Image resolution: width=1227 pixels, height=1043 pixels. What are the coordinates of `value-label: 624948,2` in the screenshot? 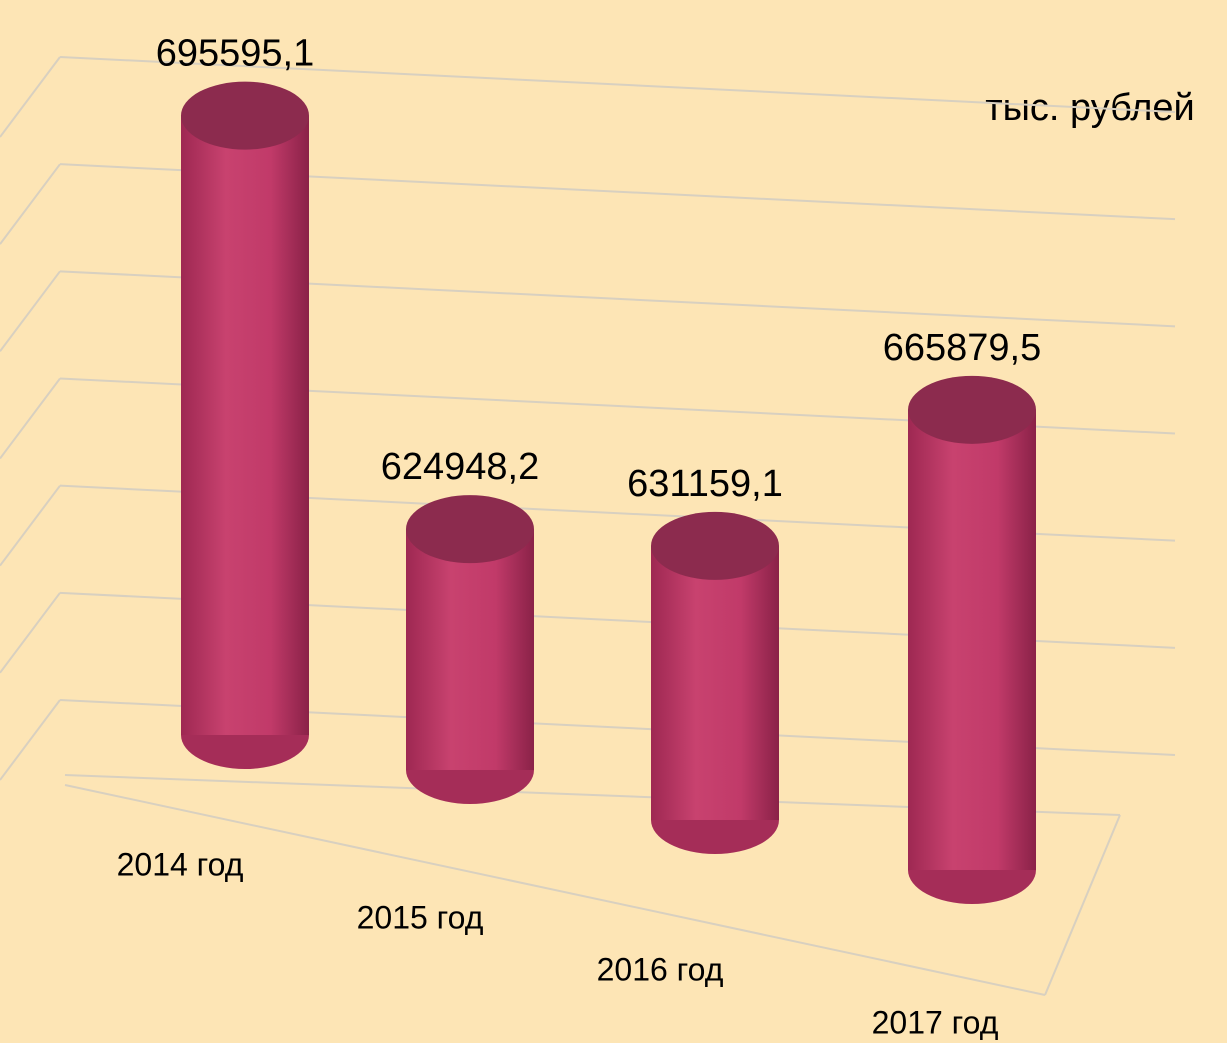 It's located at (460, 467).